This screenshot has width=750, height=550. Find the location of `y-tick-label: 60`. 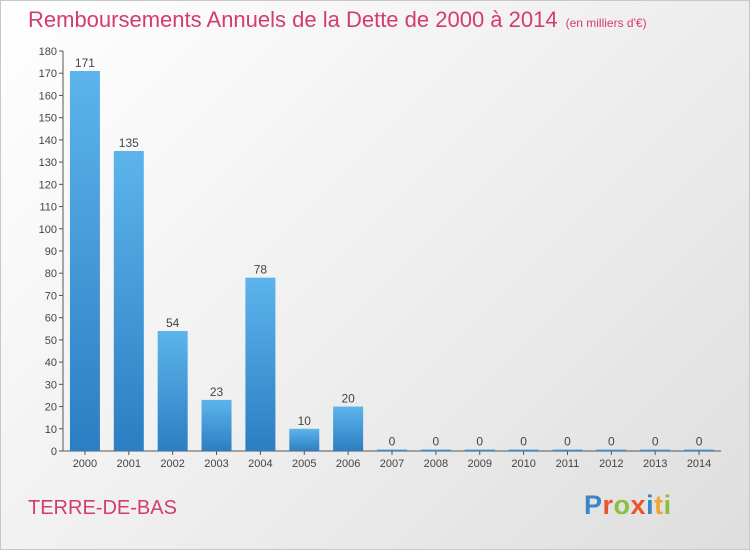

y-tick-label: 60 is located at coordinates (51, 319).